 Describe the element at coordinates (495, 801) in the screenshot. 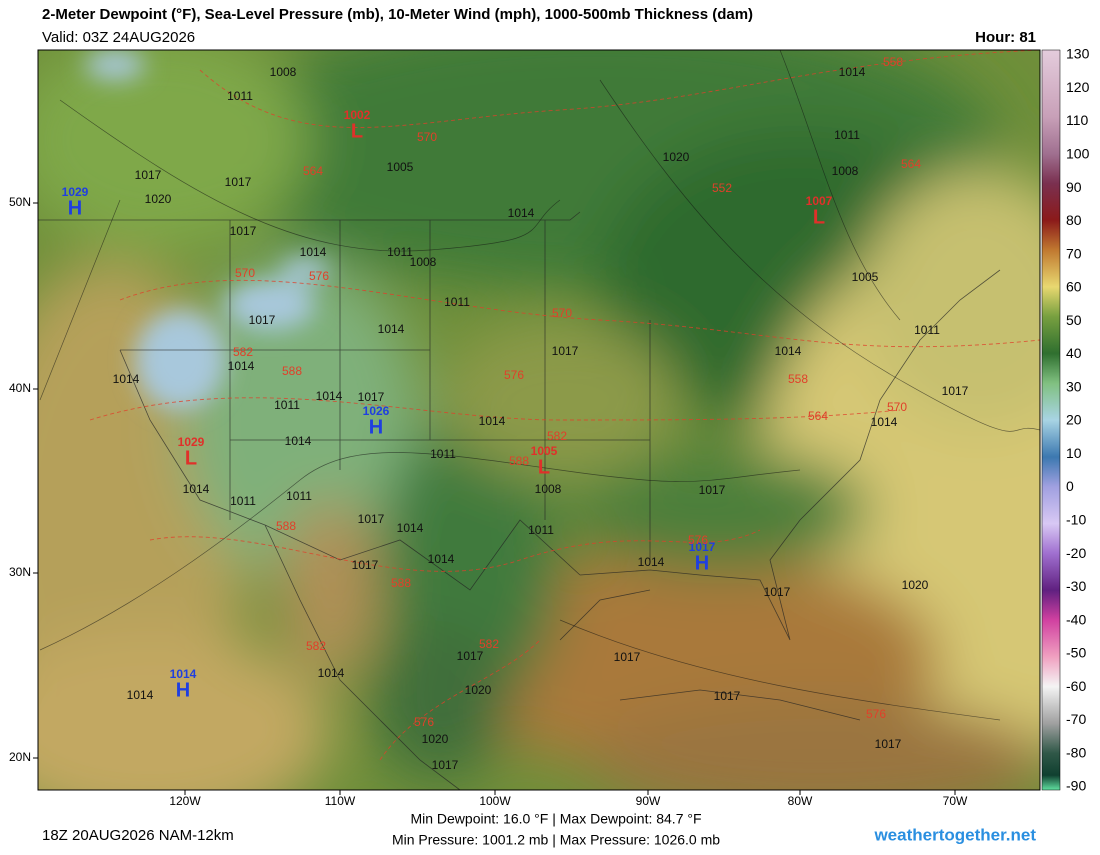

I see `lon-label: 100W` at that location.